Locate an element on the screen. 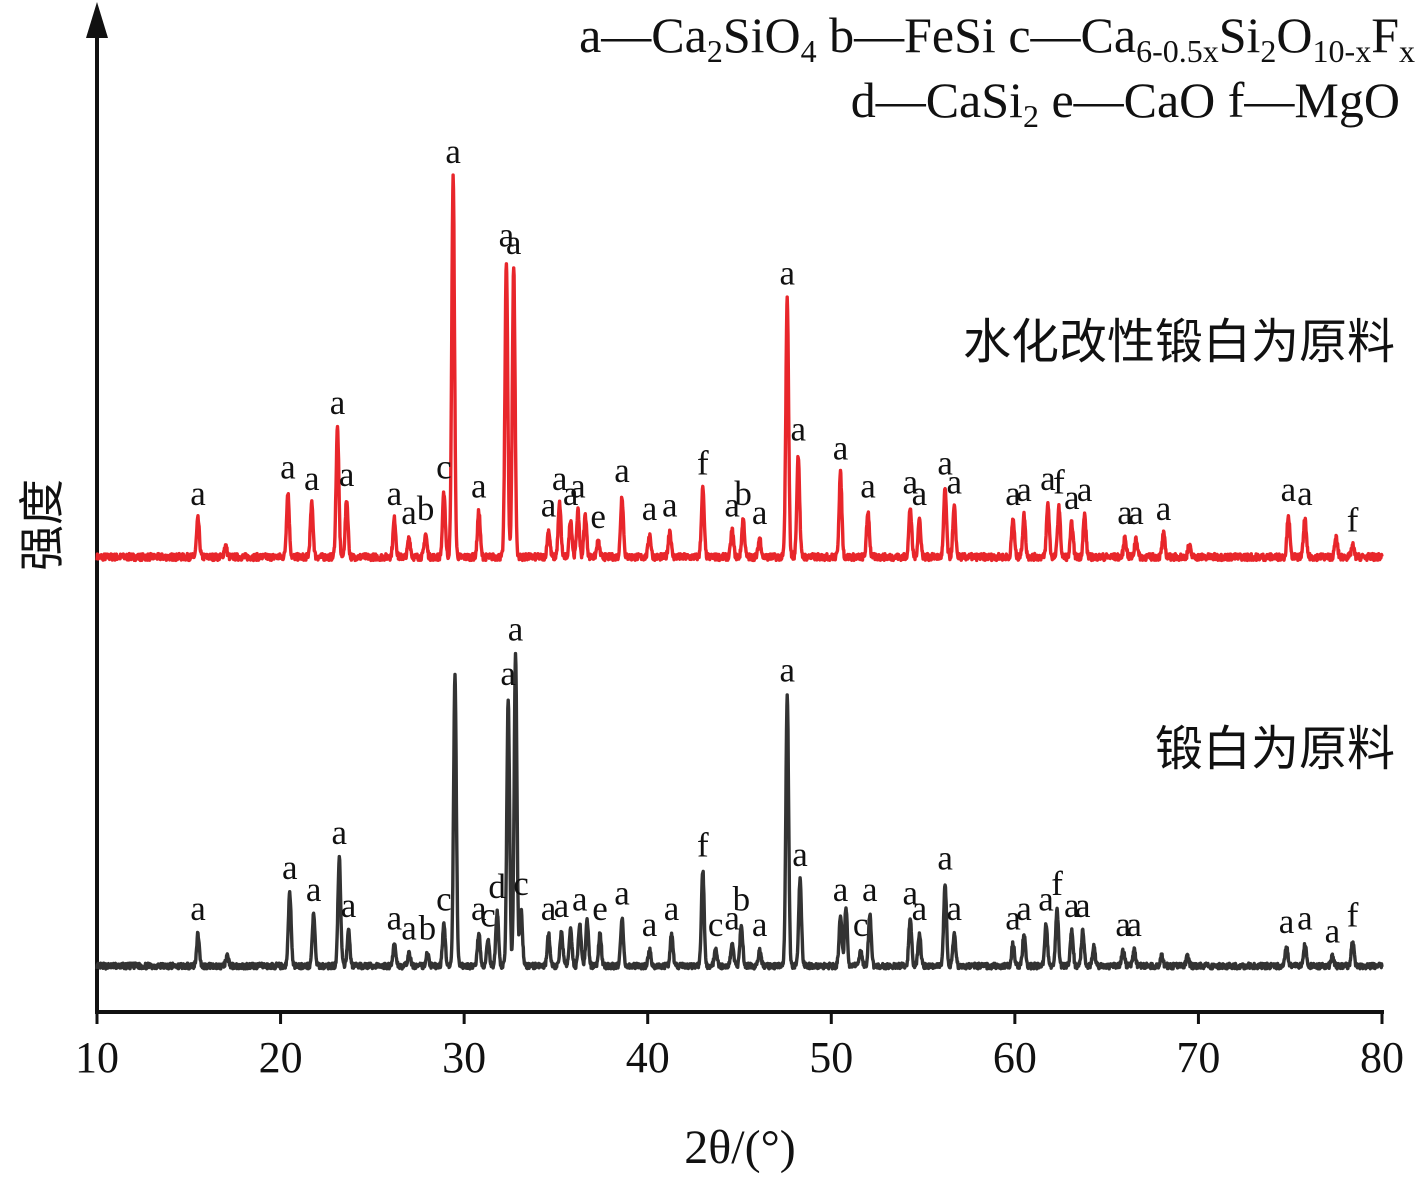 This screenshot has height=1186, width=1417. legend-text: F is located at coordinates (1385, 35).